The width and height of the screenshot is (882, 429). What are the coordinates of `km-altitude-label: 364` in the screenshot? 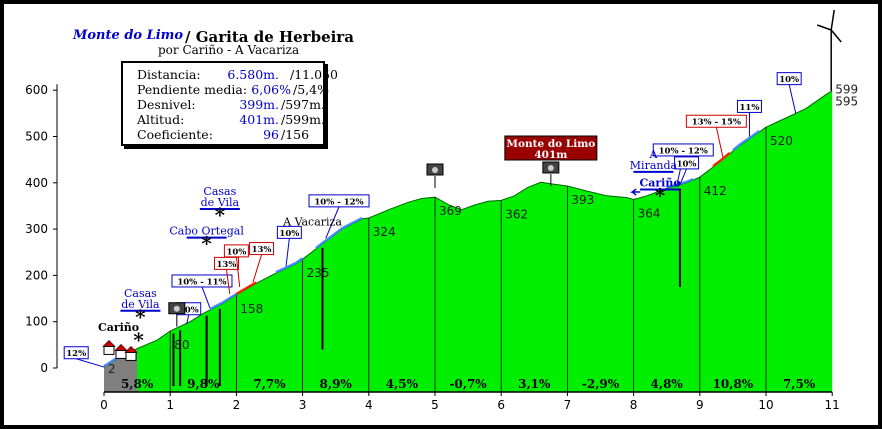 It's located at (649, 213).